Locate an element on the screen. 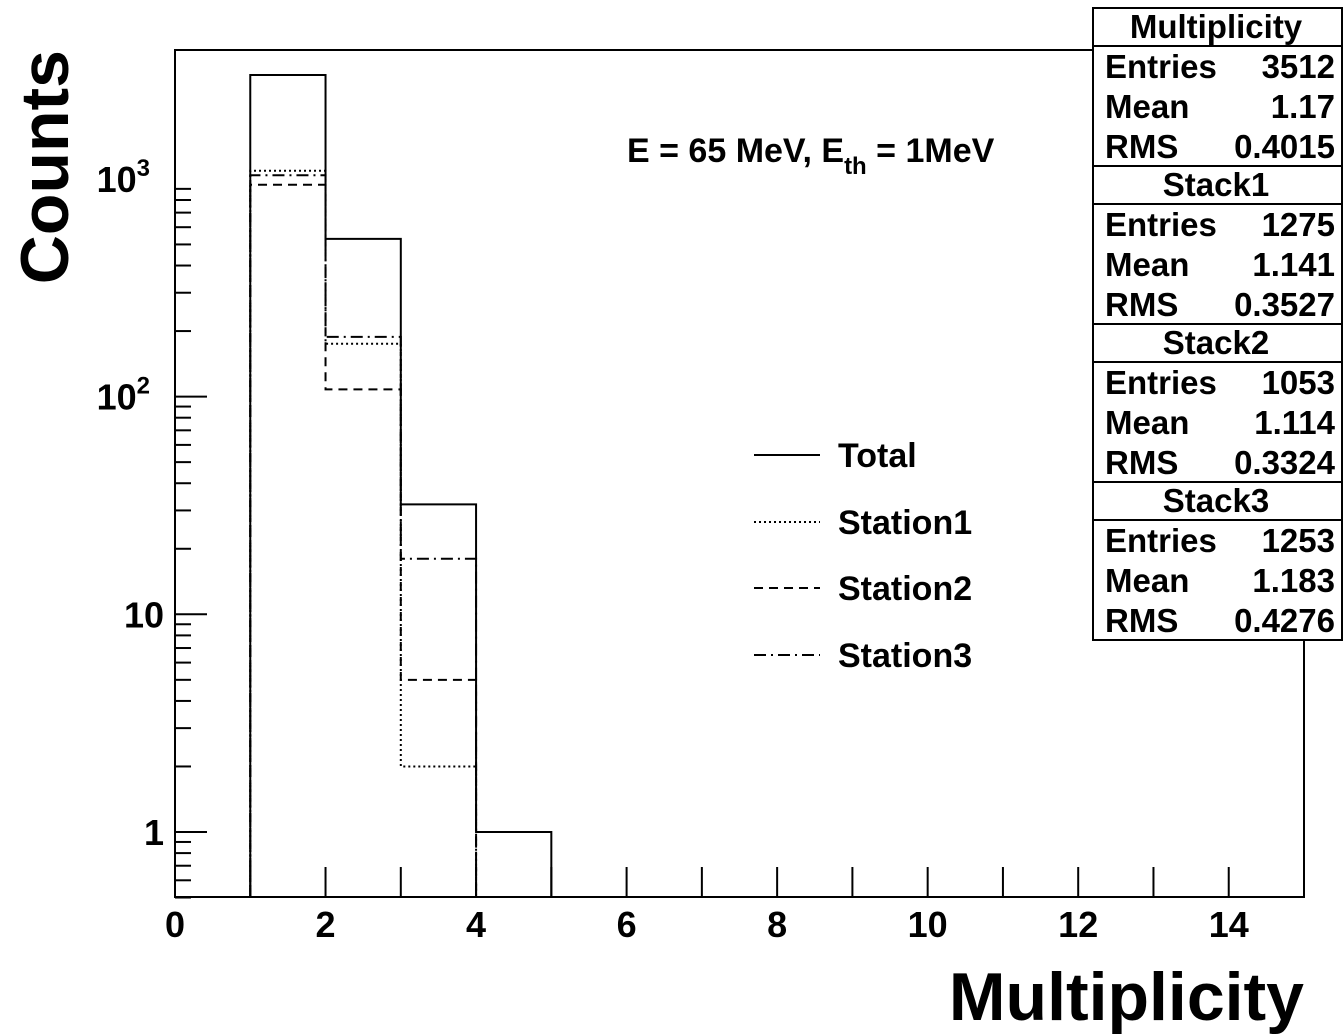 Image resolution: width=1343 pixels, height=1034 pixels. stats-title: Stack1 is located at coordinates (1216, 184).